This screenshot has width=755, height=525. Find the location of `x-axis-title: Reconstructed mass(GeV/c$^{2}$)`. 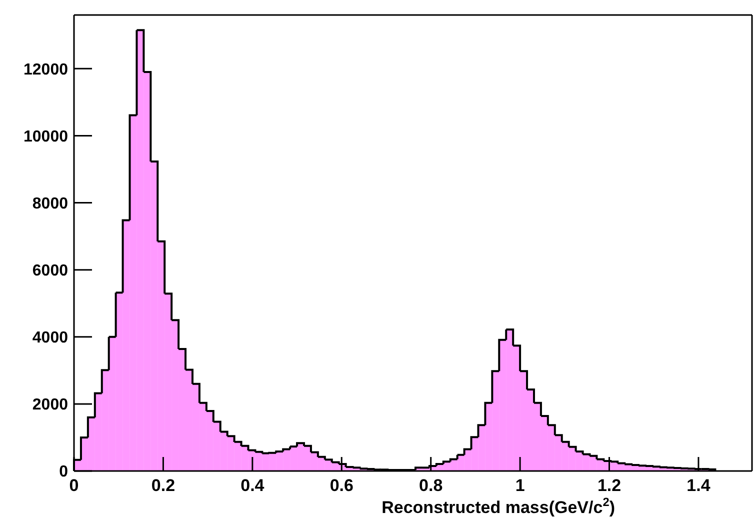

x-axis-title: Reconstructed mass(GeV/c$^{2}$) is located at coordinates (498, 506).